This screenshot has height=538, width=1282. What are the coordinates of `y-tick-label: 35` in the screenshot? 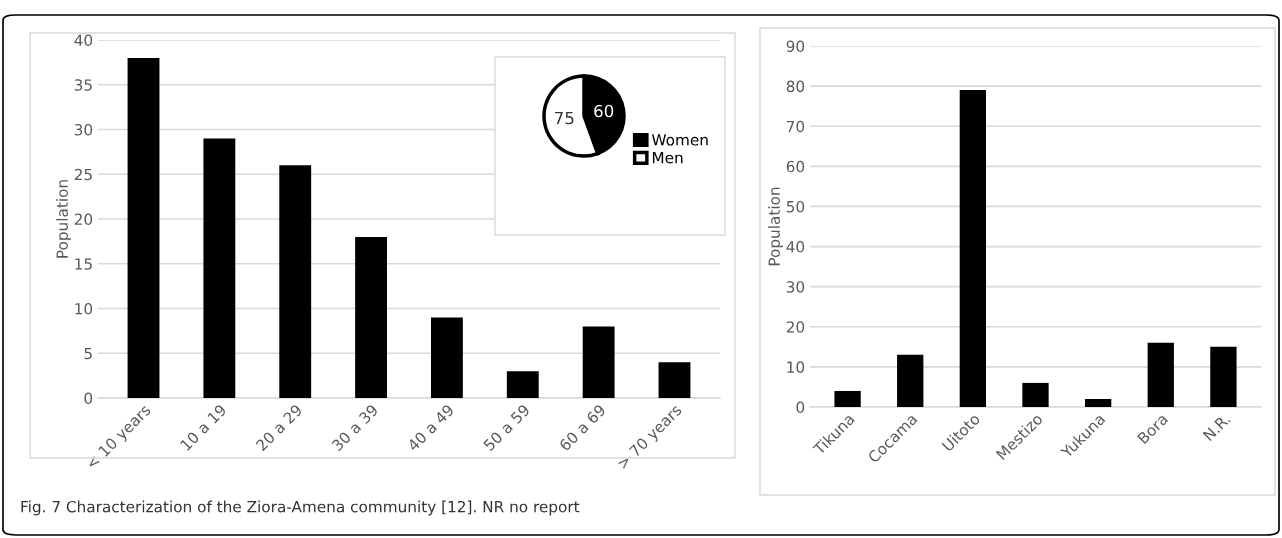 It's located at (83, 85).